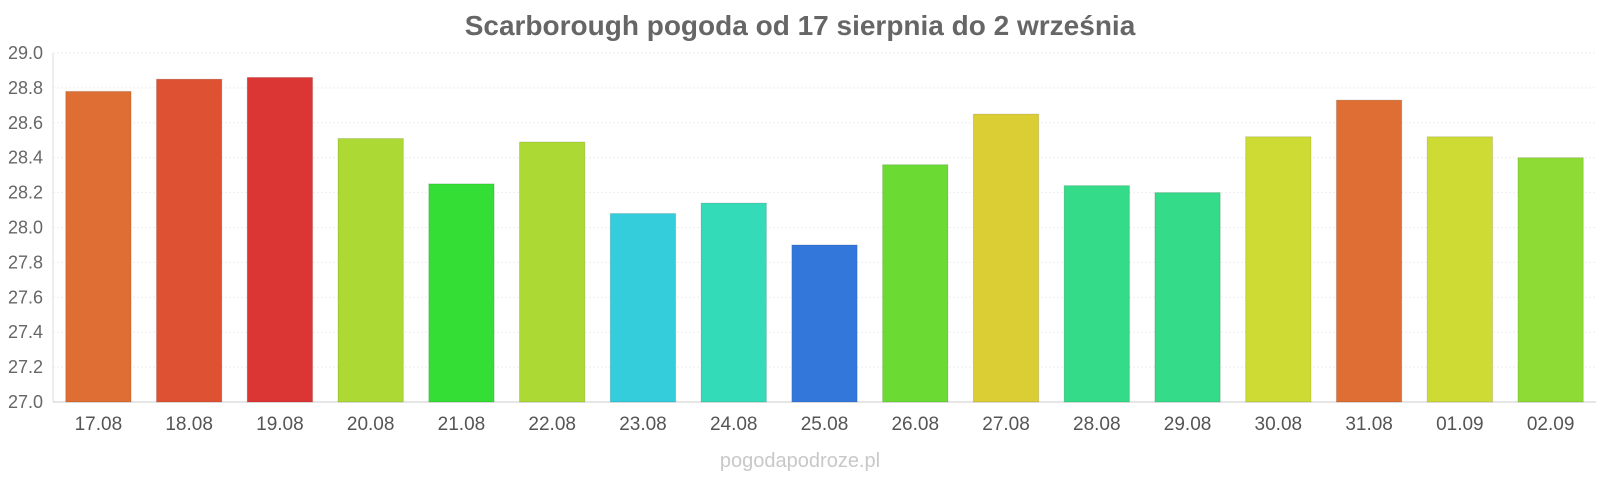 The height and width of the screenshot is (480, 1600). Describe the element at coordinates (371, 424) in the screenshot. I see `x-tick-label: 20.08` at that location.